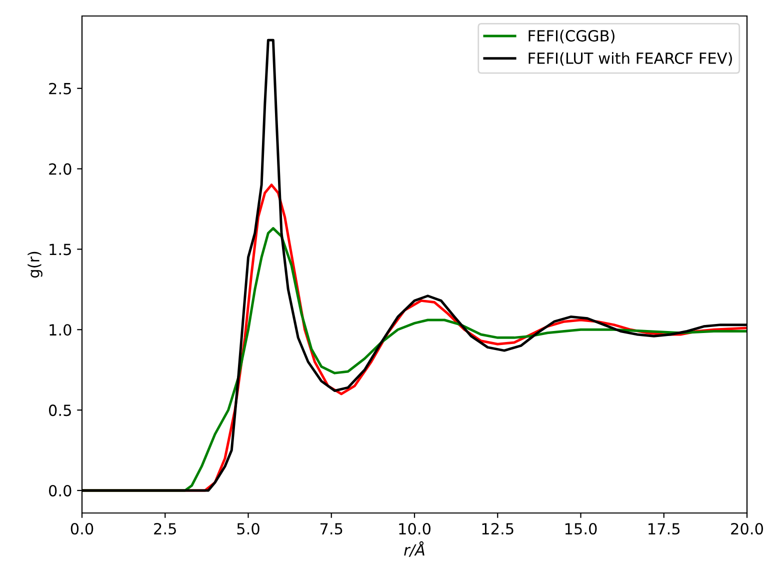 Image resolution: width=770 pixels, height=572 pixels. Describe the element at coordinates (630, 59) in the screenshot. I see `legend-label: FEFI(LUT with FEARCF FEV)` at that location.